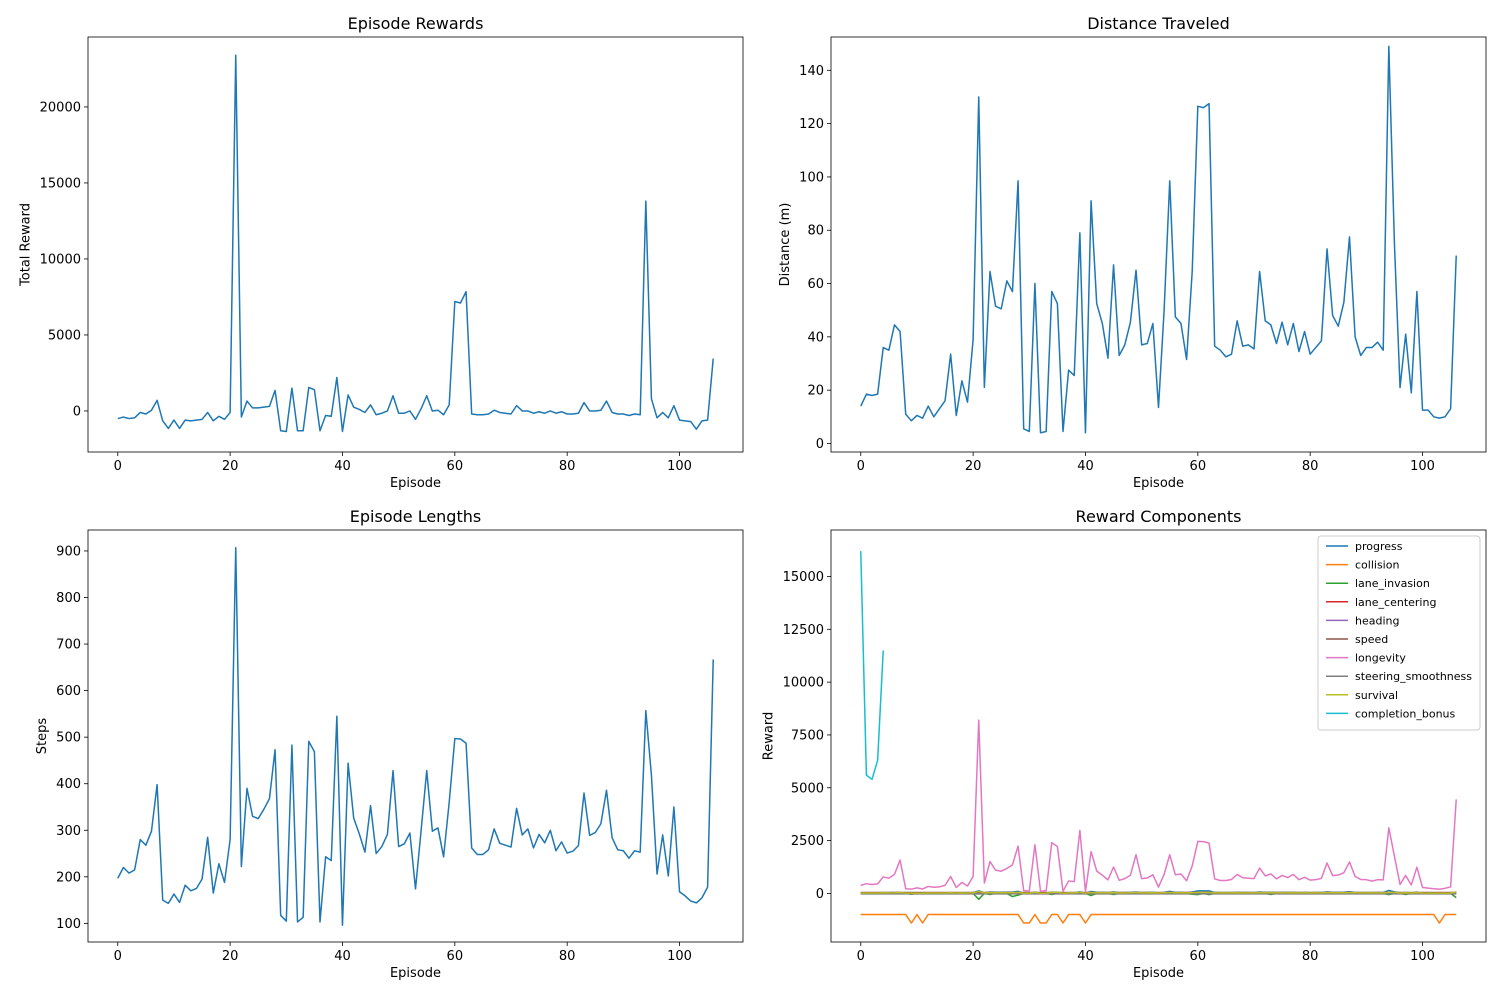 The image size is (1500, 1004). I want to click on legend-label: completion_bonus, so click(1405, 713).